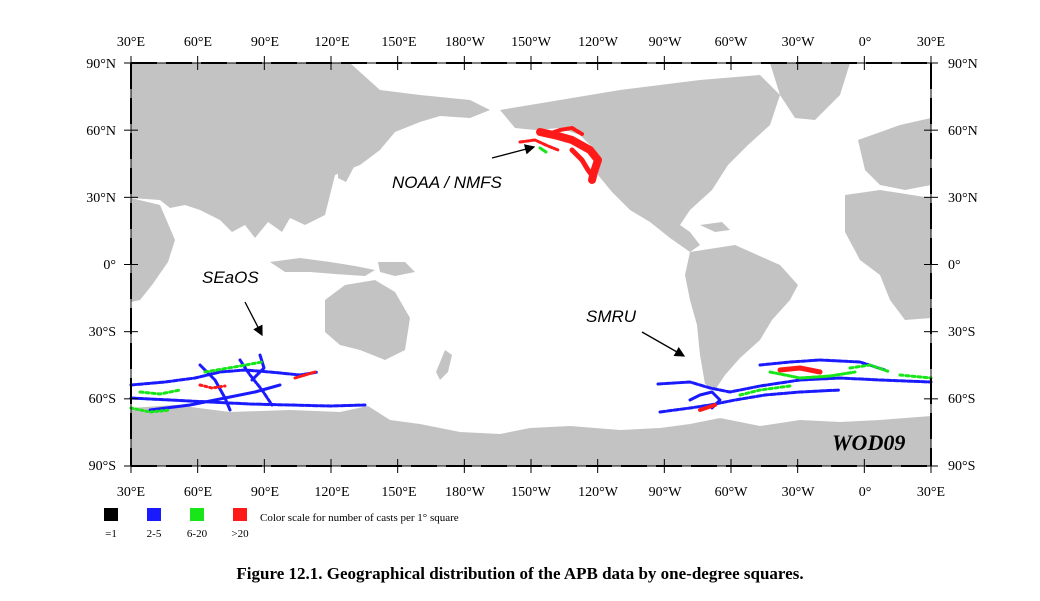 This screenshot has height=601, width=1040. What do you see at coordinates (101, 198) in the screenshot?
I see `left-lat-label: 30°N` at bounding box center [101, 198].